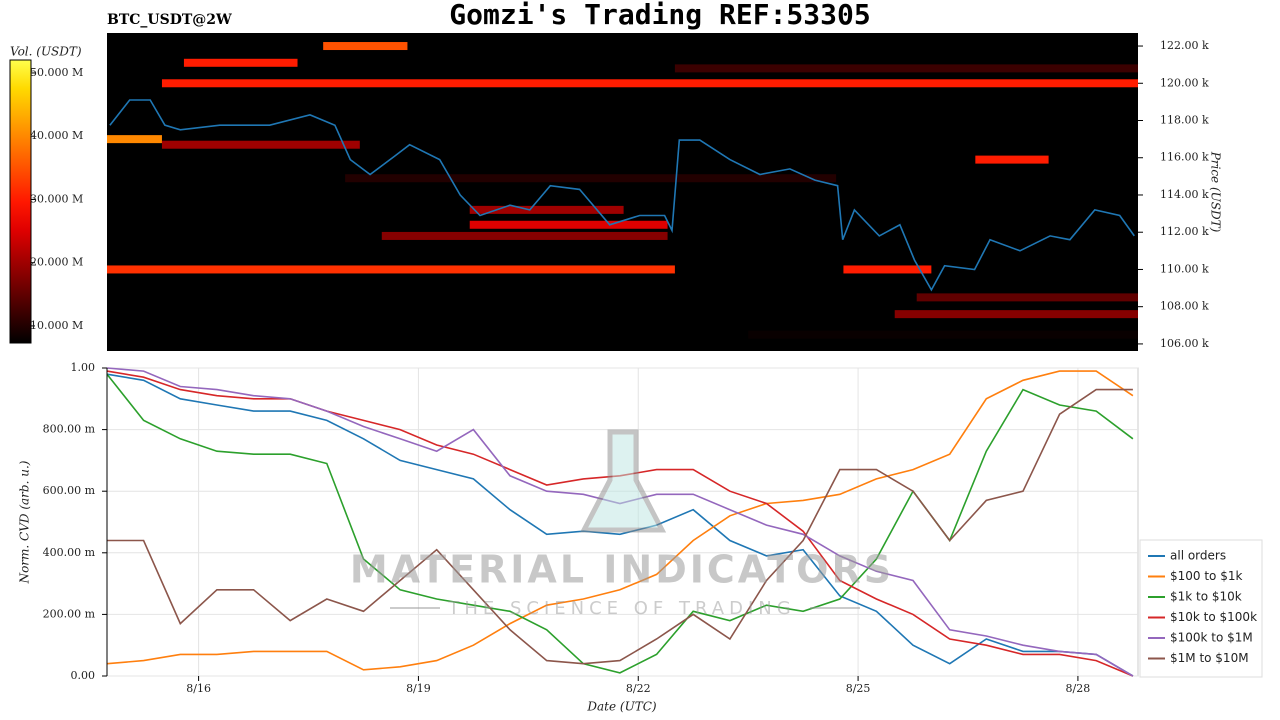 The image size is (1280, 720). What do you see at coordinates (1184, 306) in the screenshot?
I see `y-tick-label: 108.00 k` at bounding box center [1184, 306].